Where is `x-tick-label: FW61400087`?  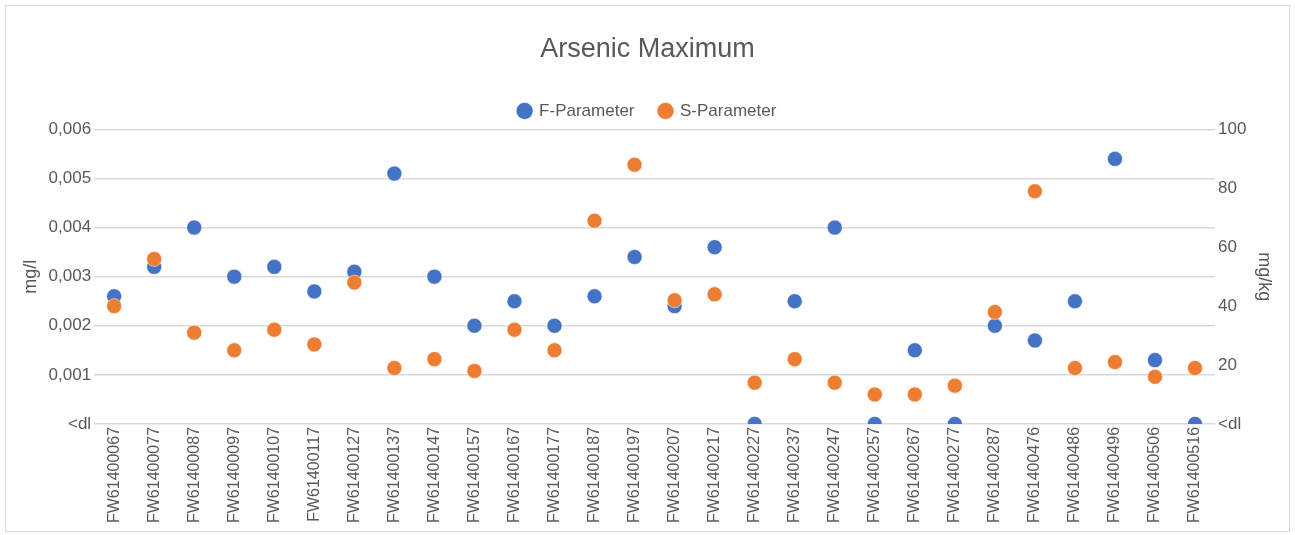
x-tick-label: FW61400087 is located at coordinates (193, 474).